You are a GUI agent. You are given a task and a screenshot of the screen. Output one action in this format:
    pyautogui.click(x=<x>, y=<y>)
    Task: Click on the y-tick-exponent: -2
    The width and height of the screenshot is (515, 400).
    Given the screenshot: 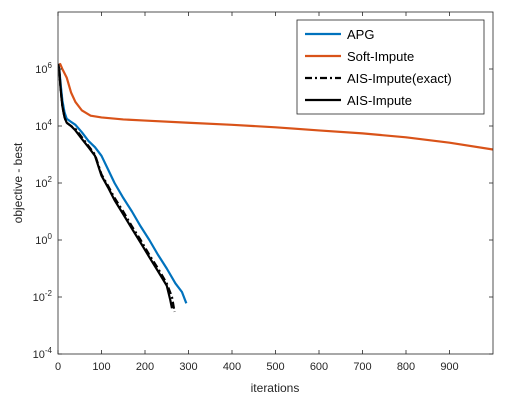 What is the action you would take?
    pyautogui.click(x=49, y=293)
    